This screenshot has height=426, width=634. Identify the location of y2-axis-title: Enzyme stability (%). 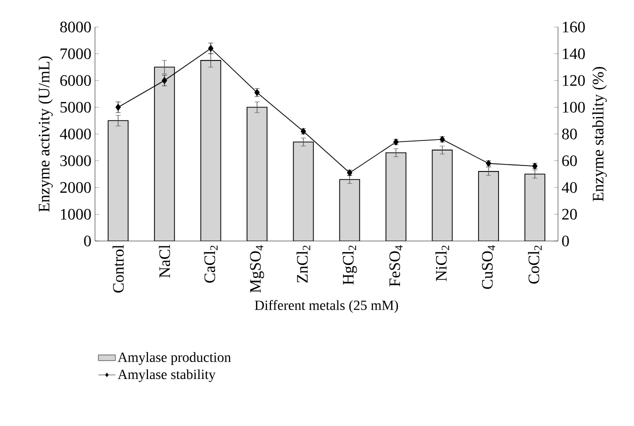
(599, 134).